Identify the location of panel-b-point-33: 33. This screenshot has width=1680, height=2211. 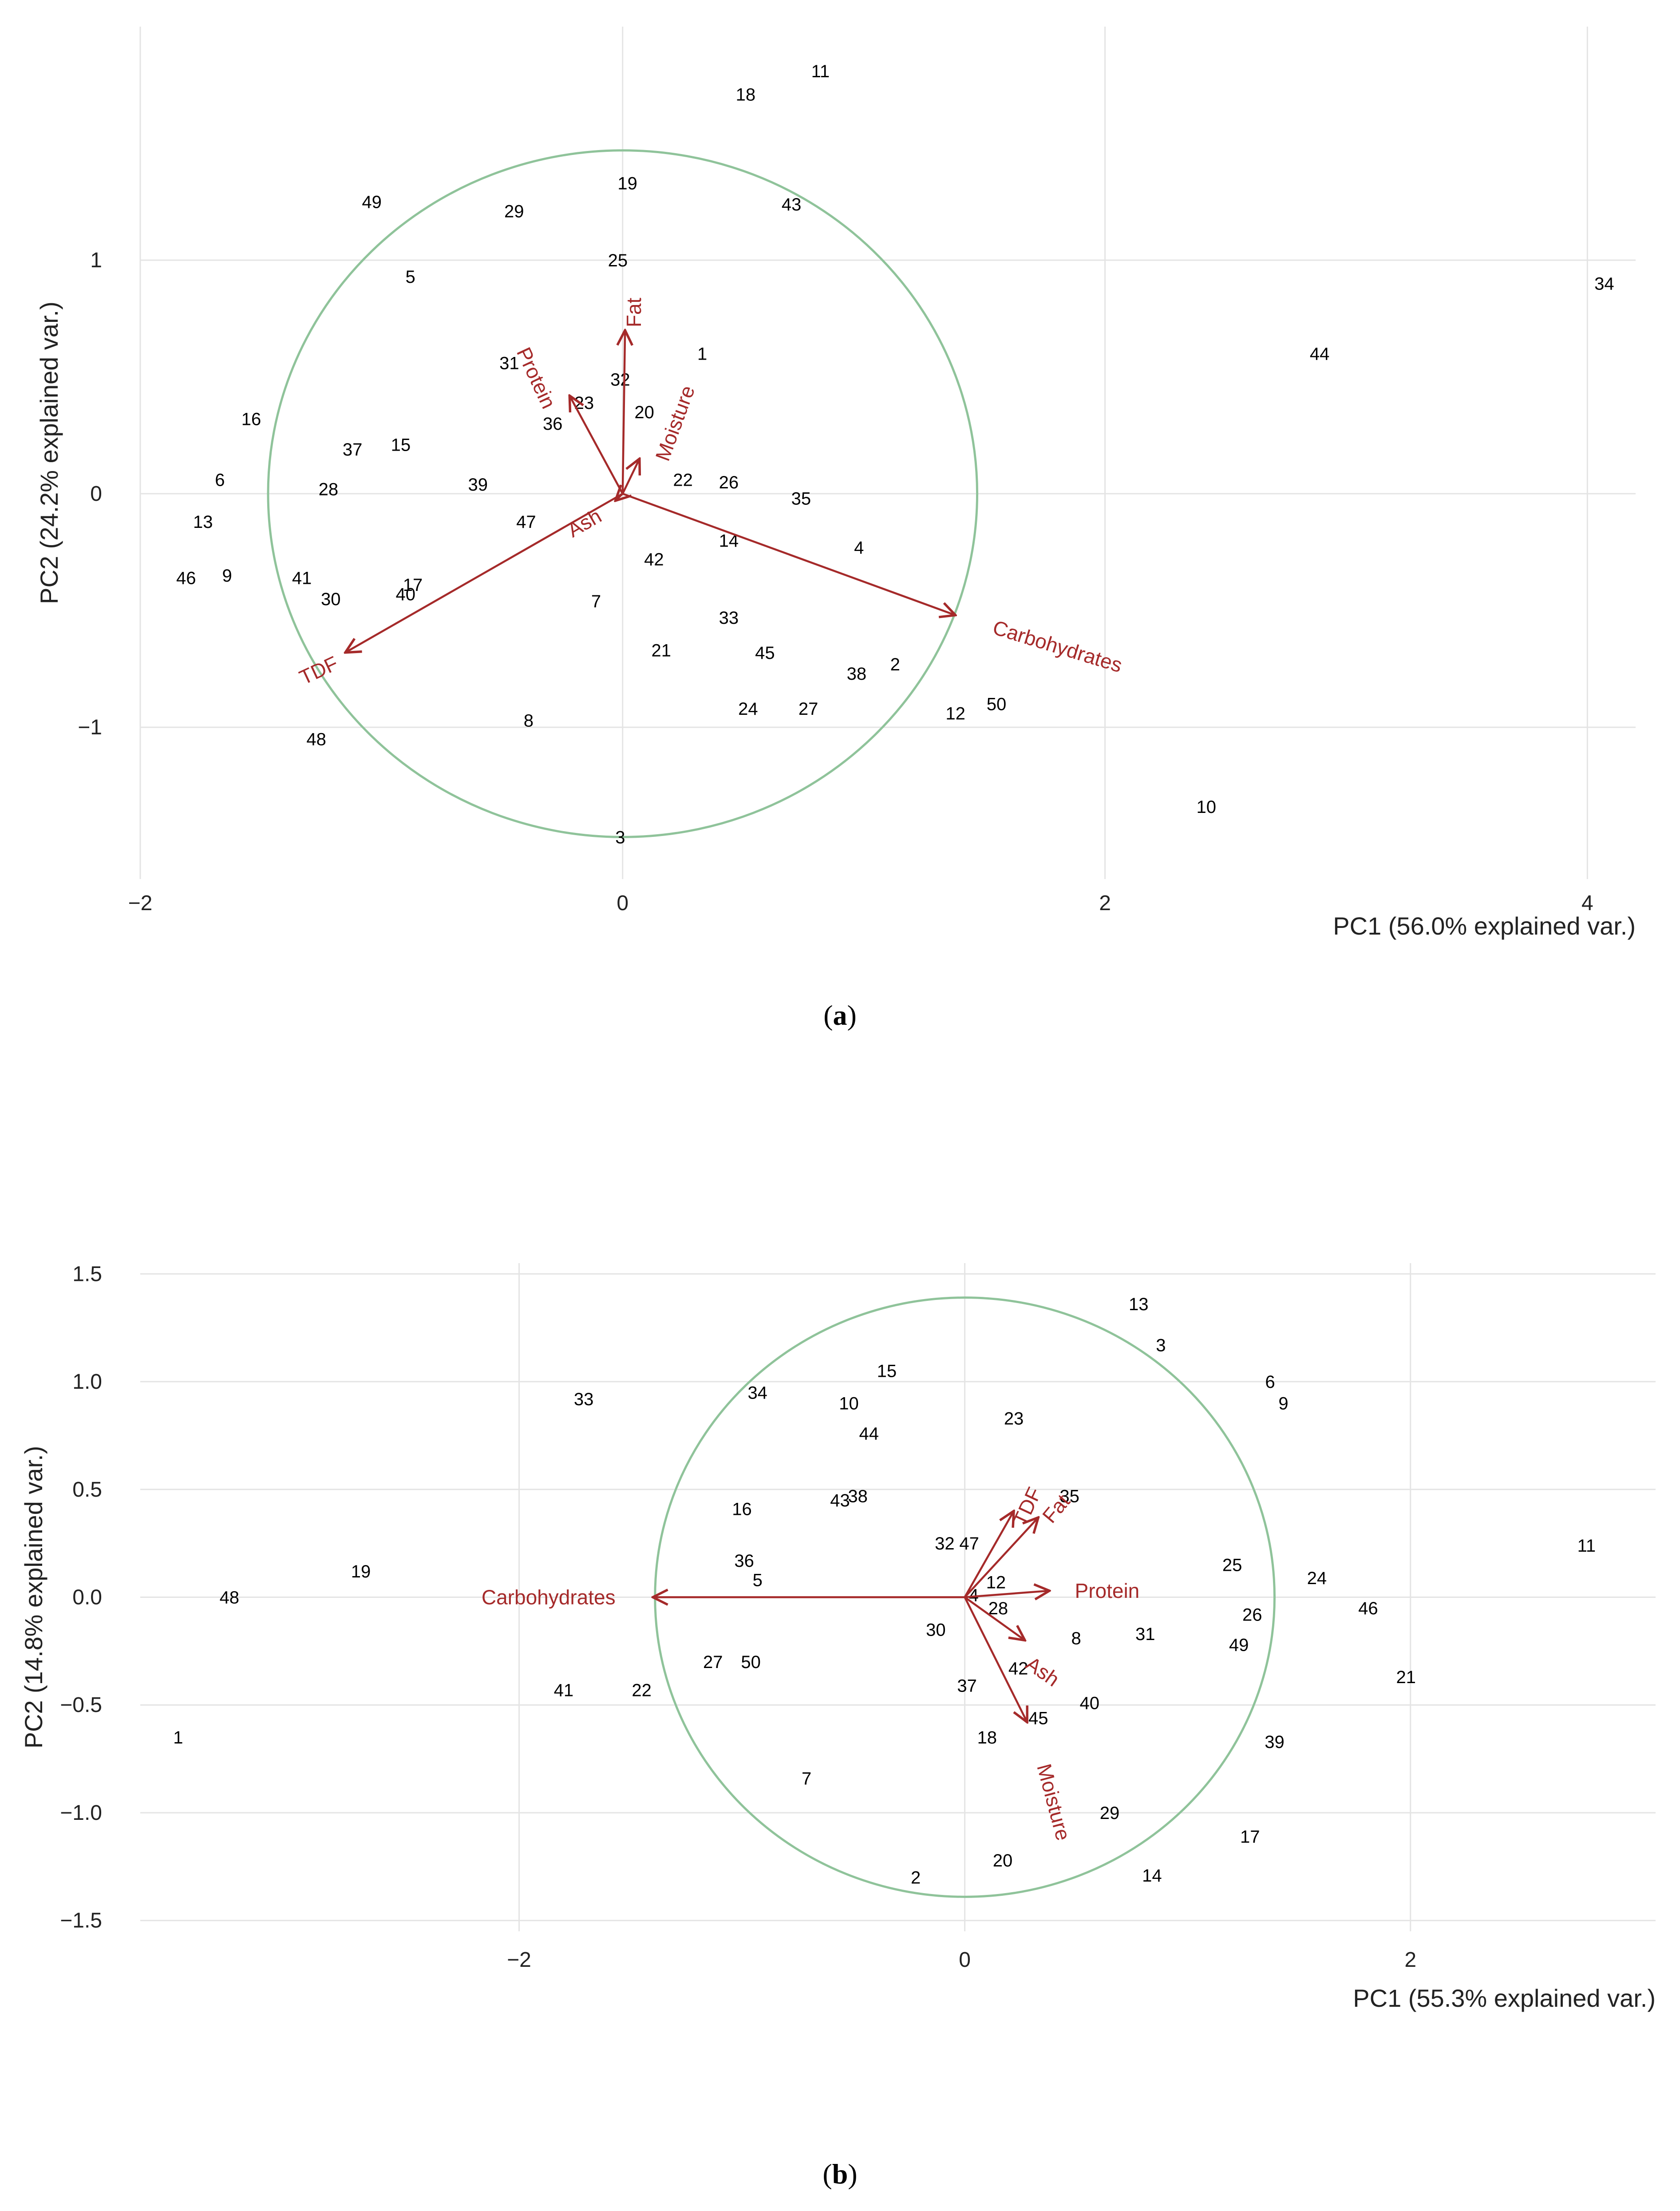
(584, 1399).